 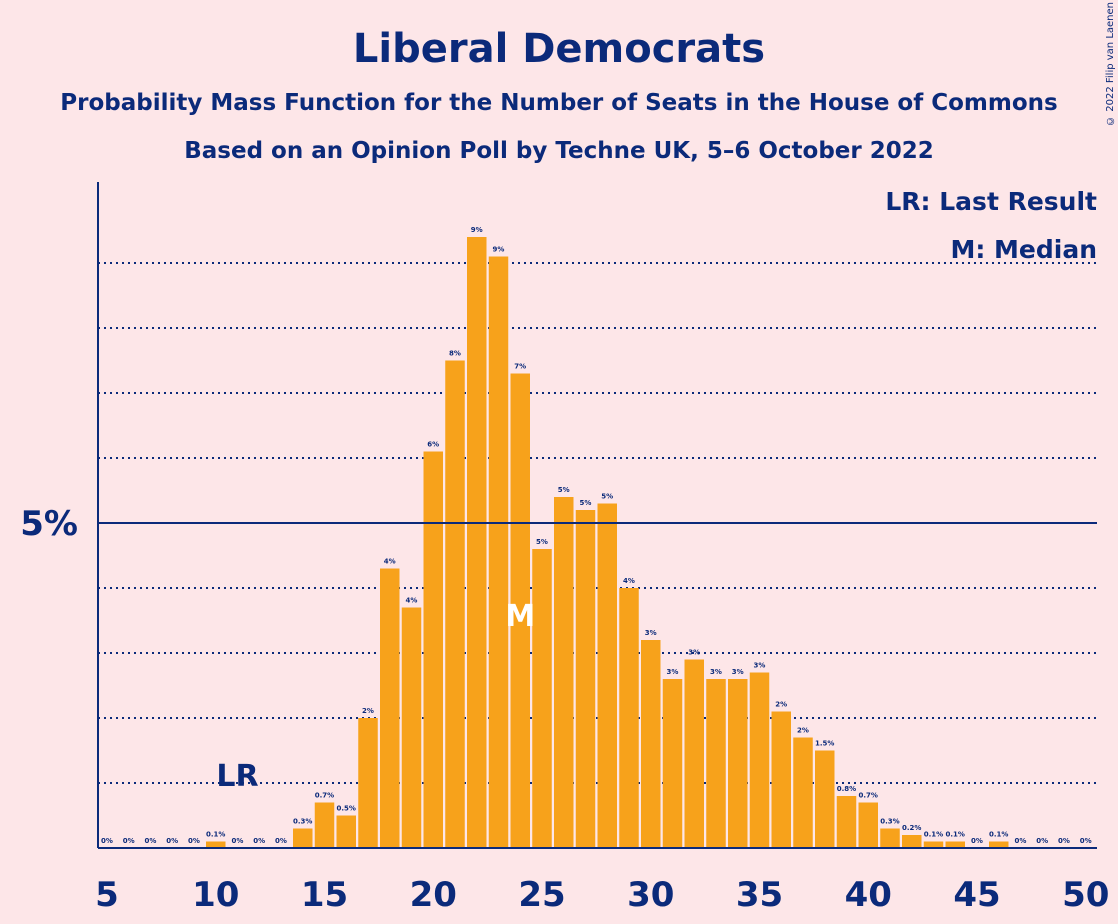 What do you see at coordinates (455, 354) in the screenshot?
I see `bar-label-seat-21: 8%` at bounding box center [455, 354].